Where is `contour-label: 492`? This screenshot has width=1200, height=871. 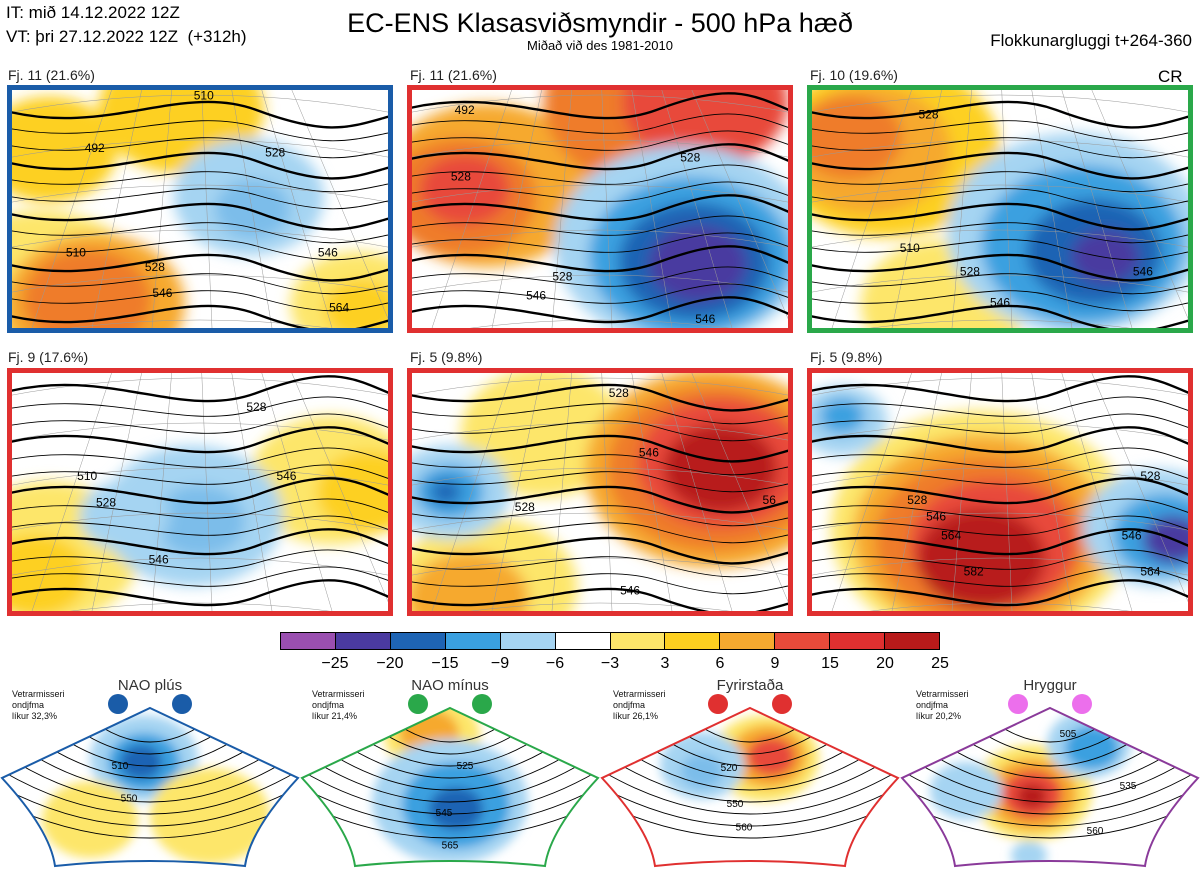
contour-label: 492 is located at coordinates (465, 110).